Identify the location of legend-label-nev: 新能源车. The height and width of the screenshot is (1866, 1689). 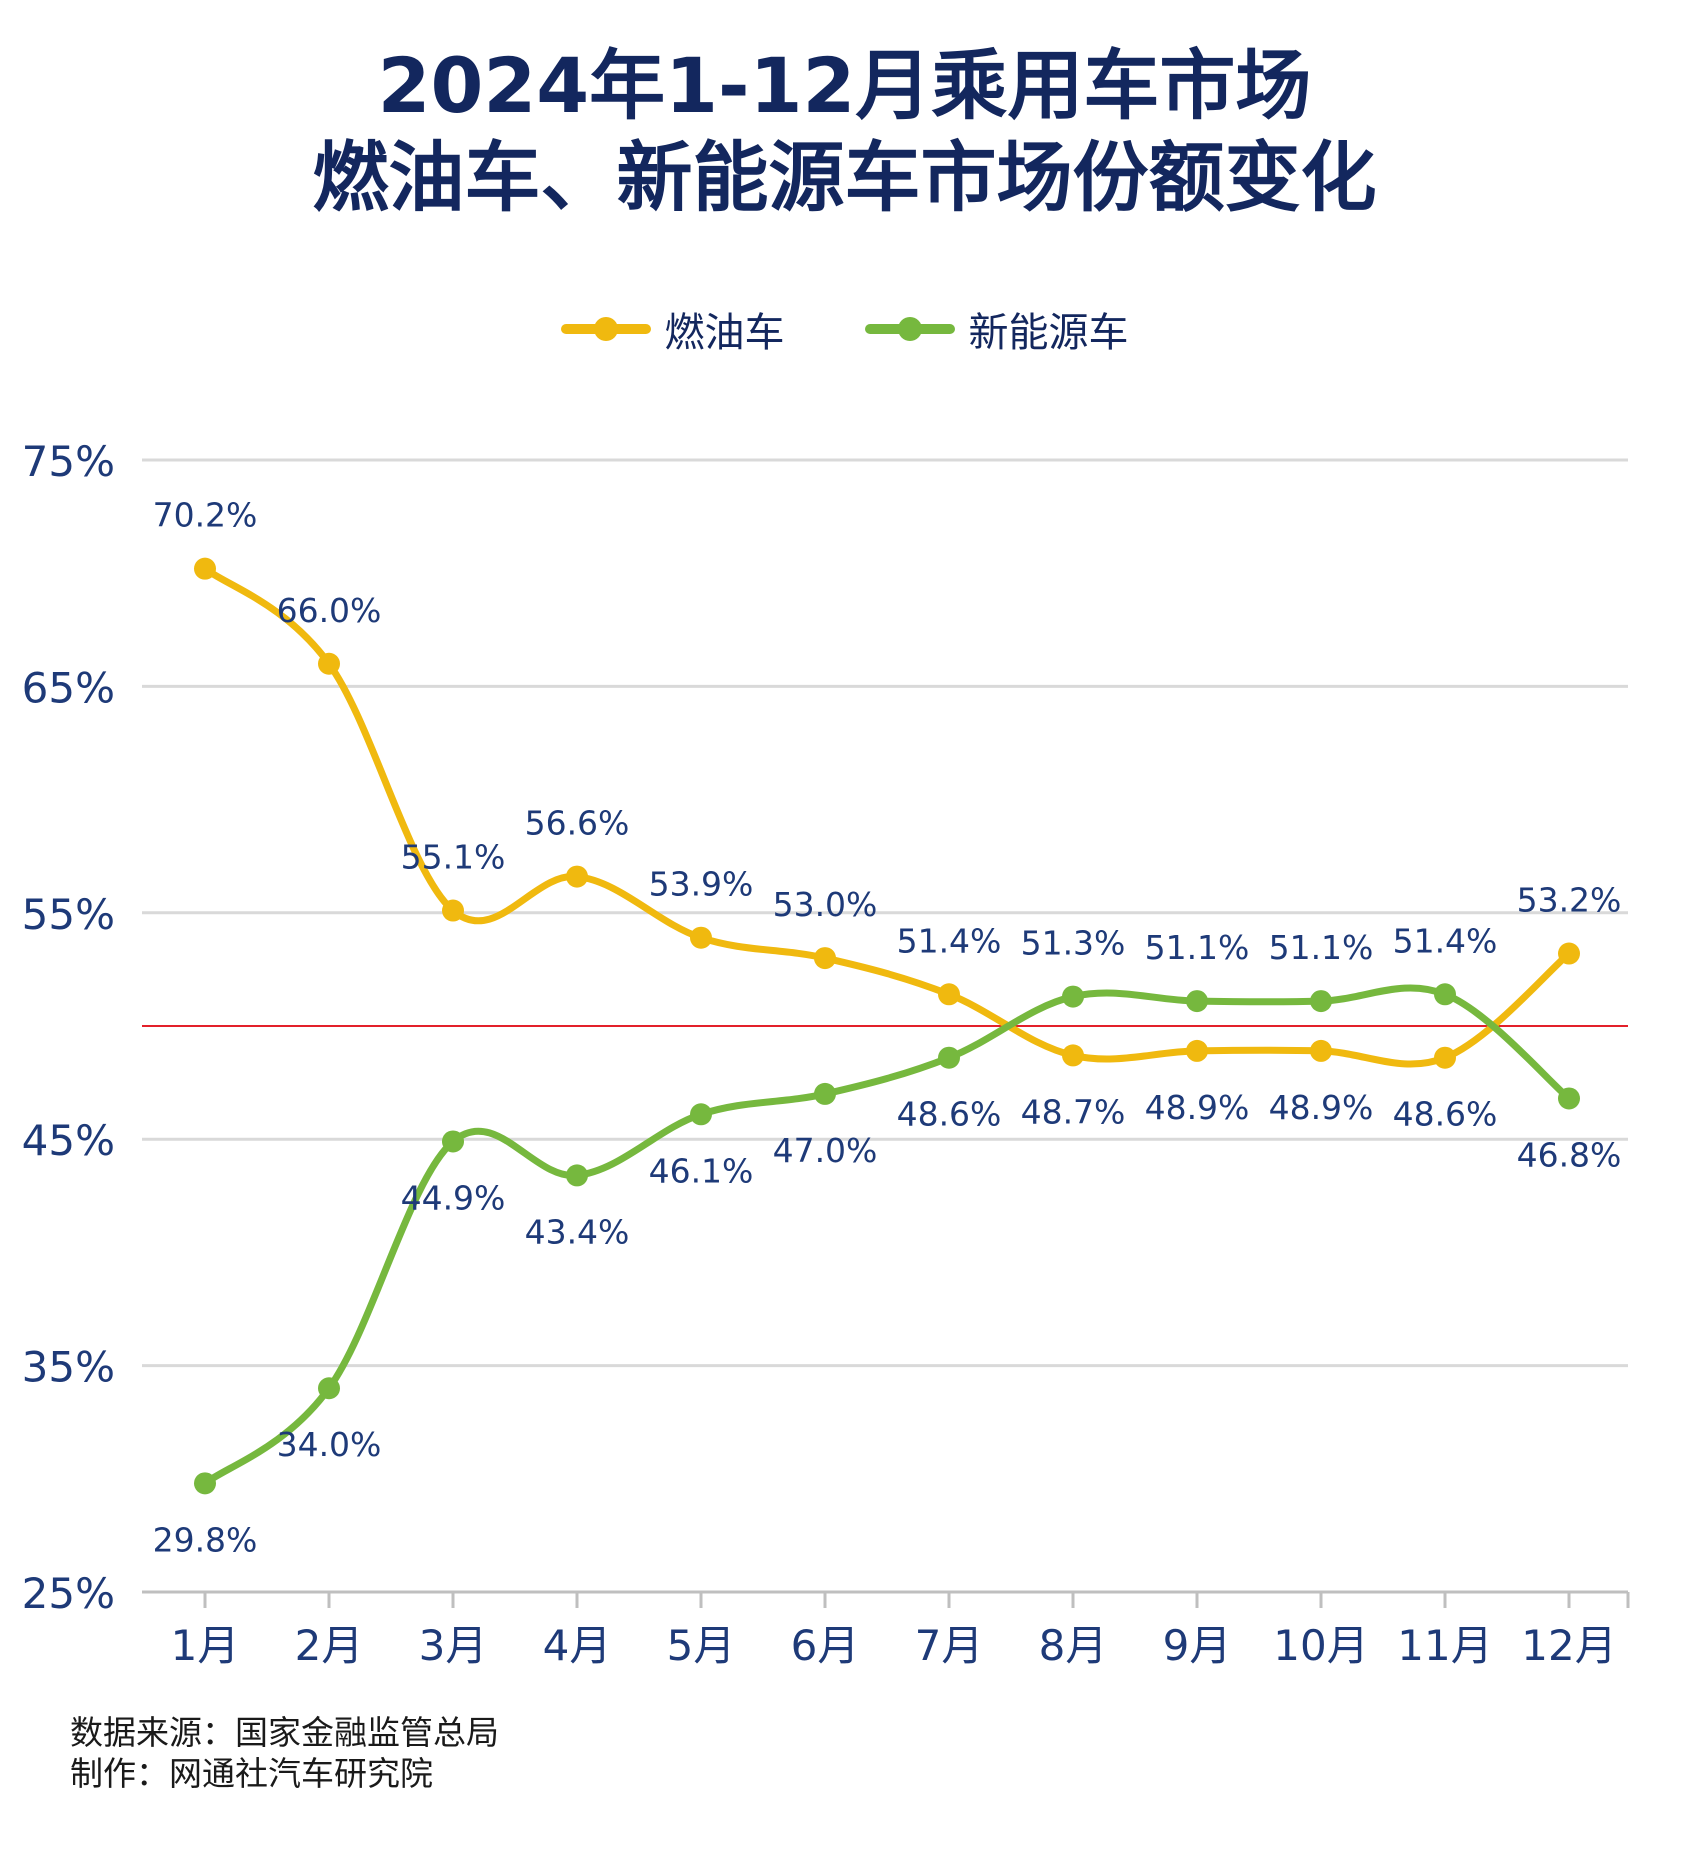
(1048, 333).